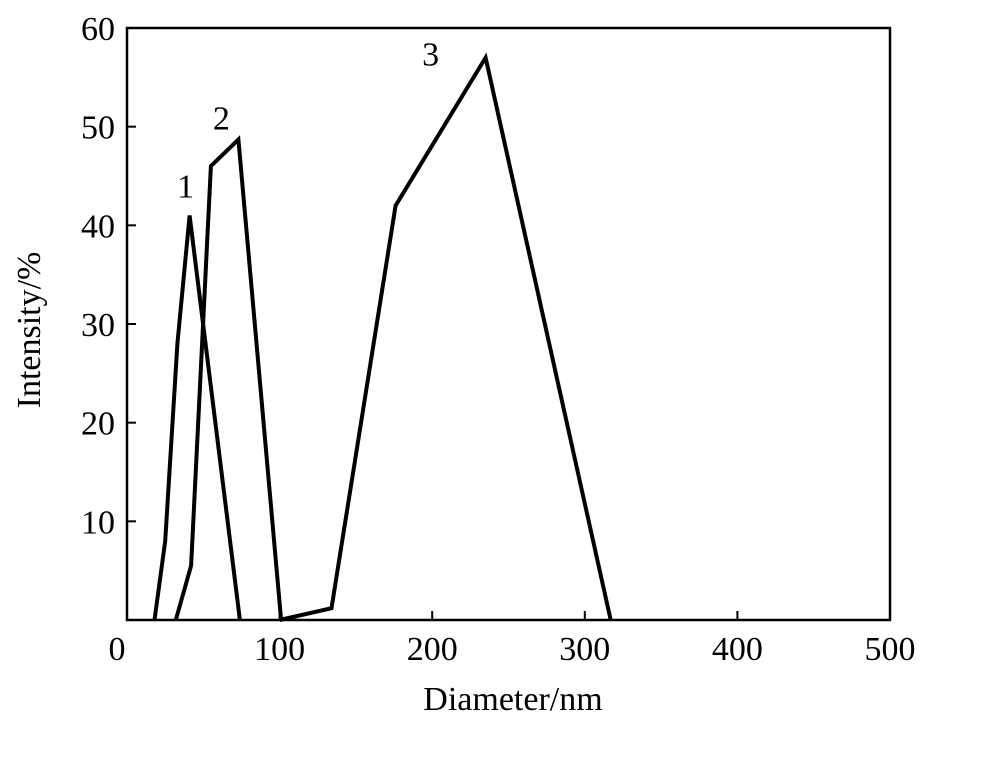  I want to click on x-tick-label: 400, so click(737, 649).